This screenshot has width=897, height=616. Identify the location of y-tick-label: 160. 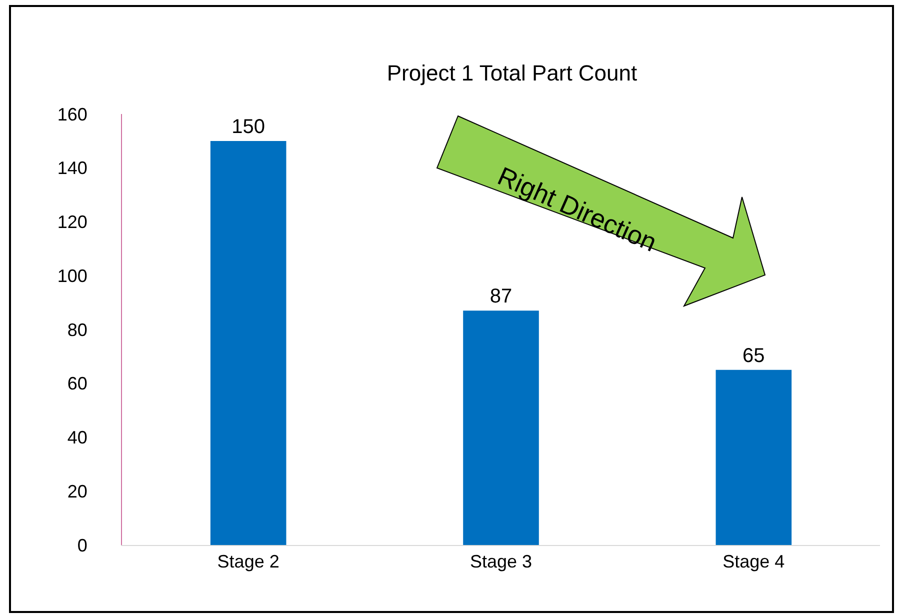
(72, 114).